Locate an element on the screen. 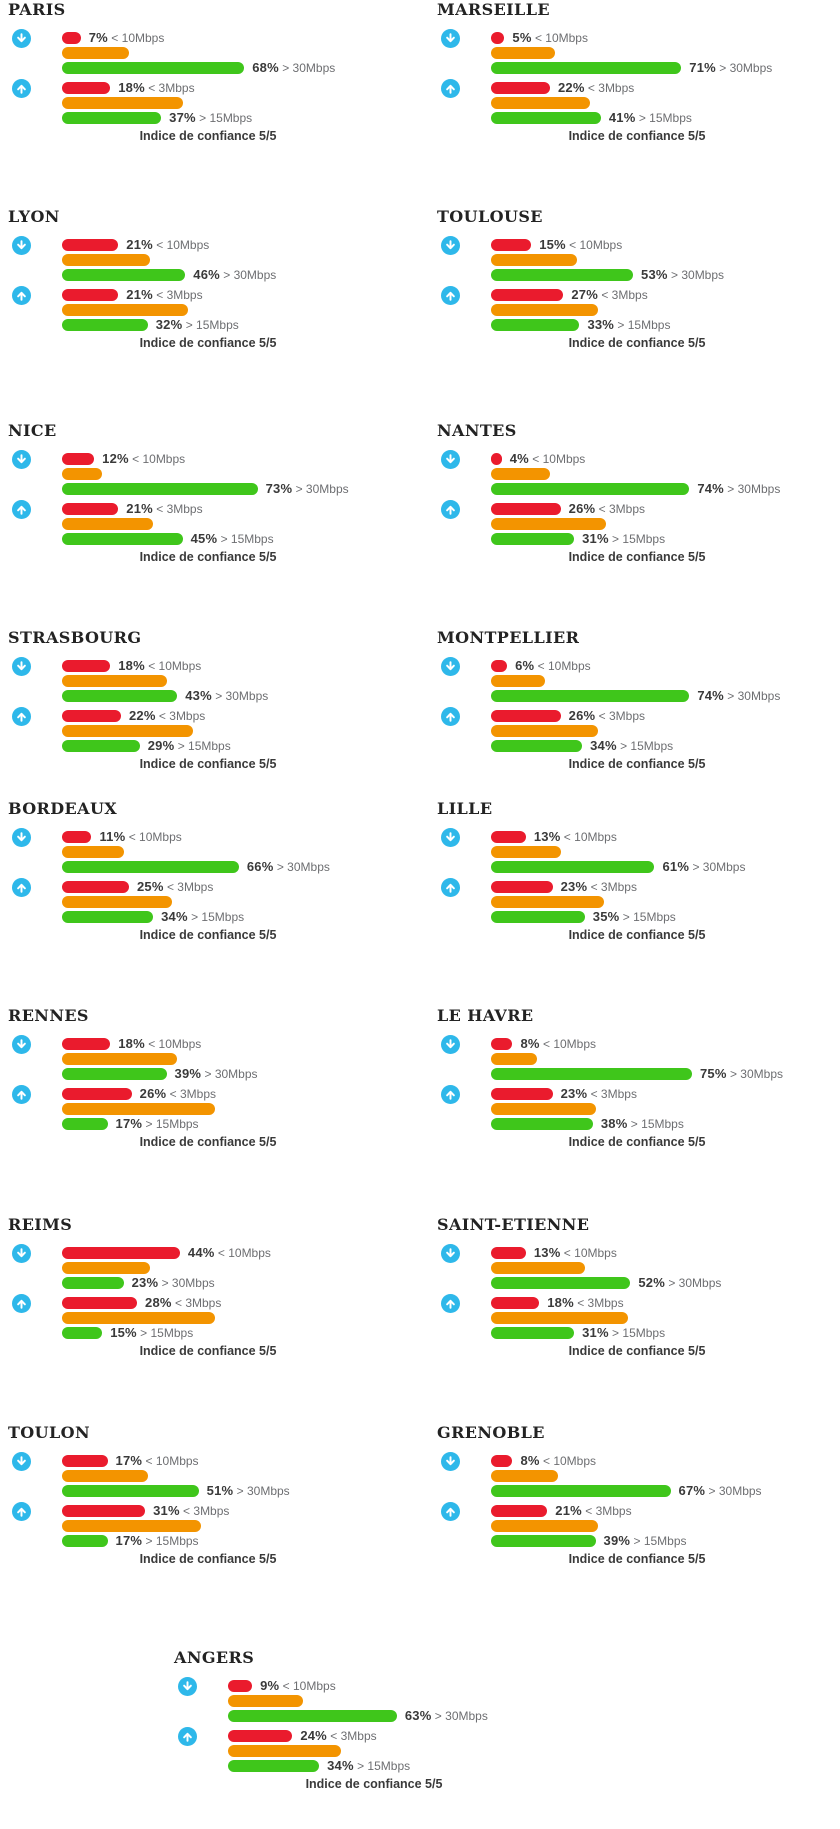 This screenshot has height=1829, width=840. download-section: 21% < 10Mbps 46% > 30Mbps is located at coordinates (208, 258).